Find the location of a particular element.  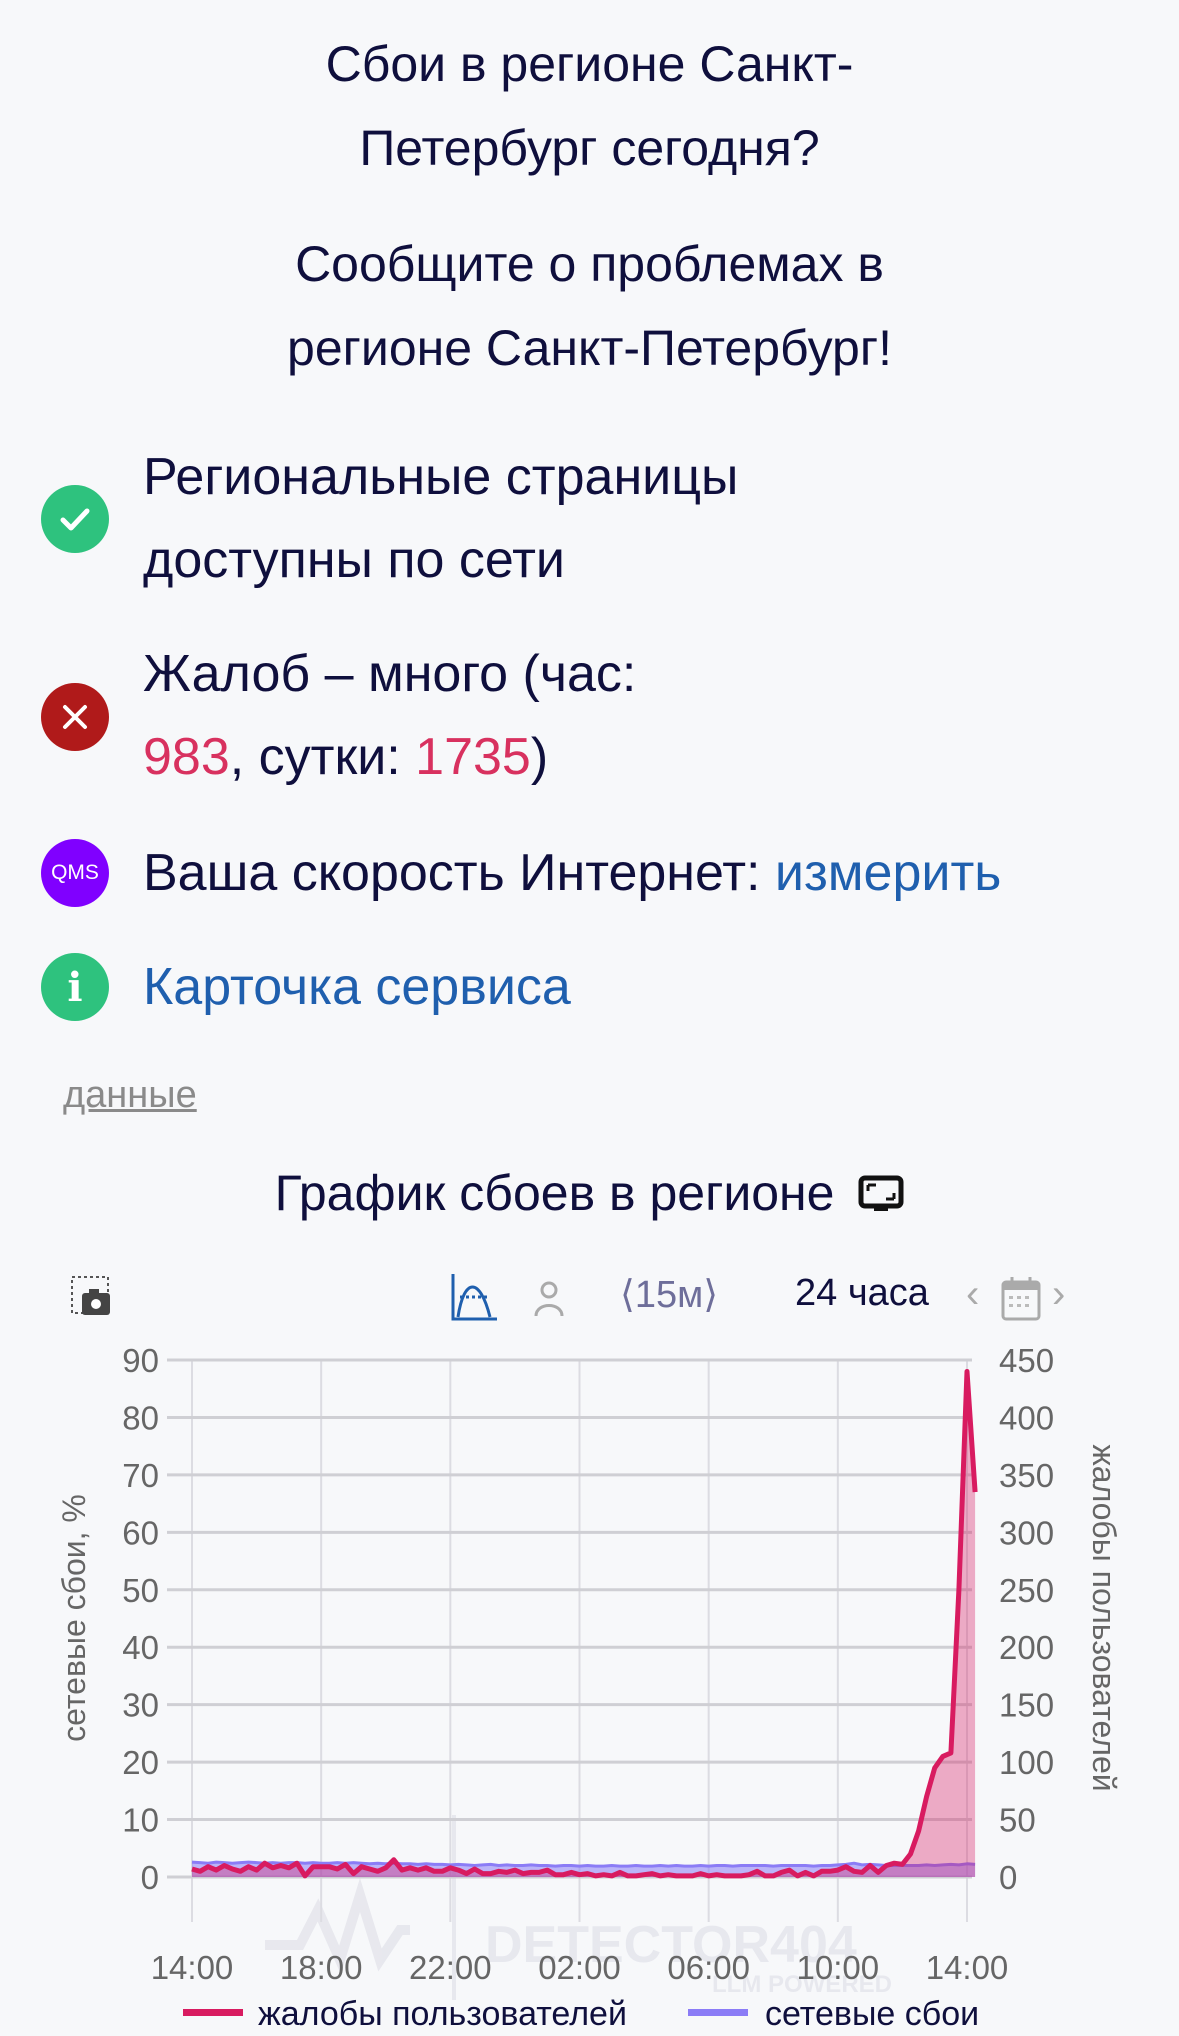

calendar-icon is located at coordinates (1021, 1298).